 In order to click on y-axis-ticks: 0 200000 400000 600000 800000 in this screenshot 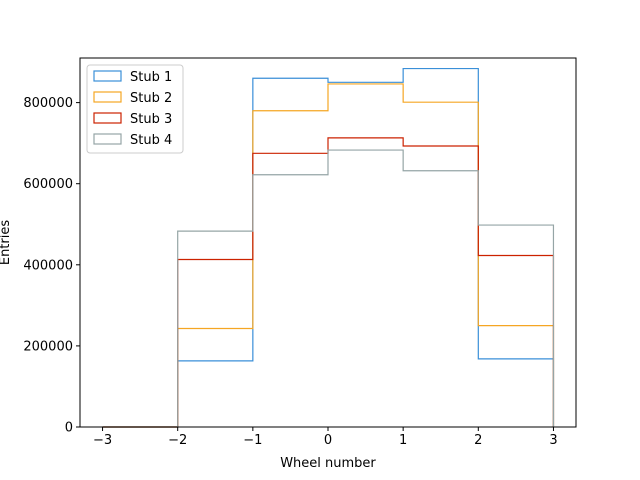, I will do `click(51, 266)`.